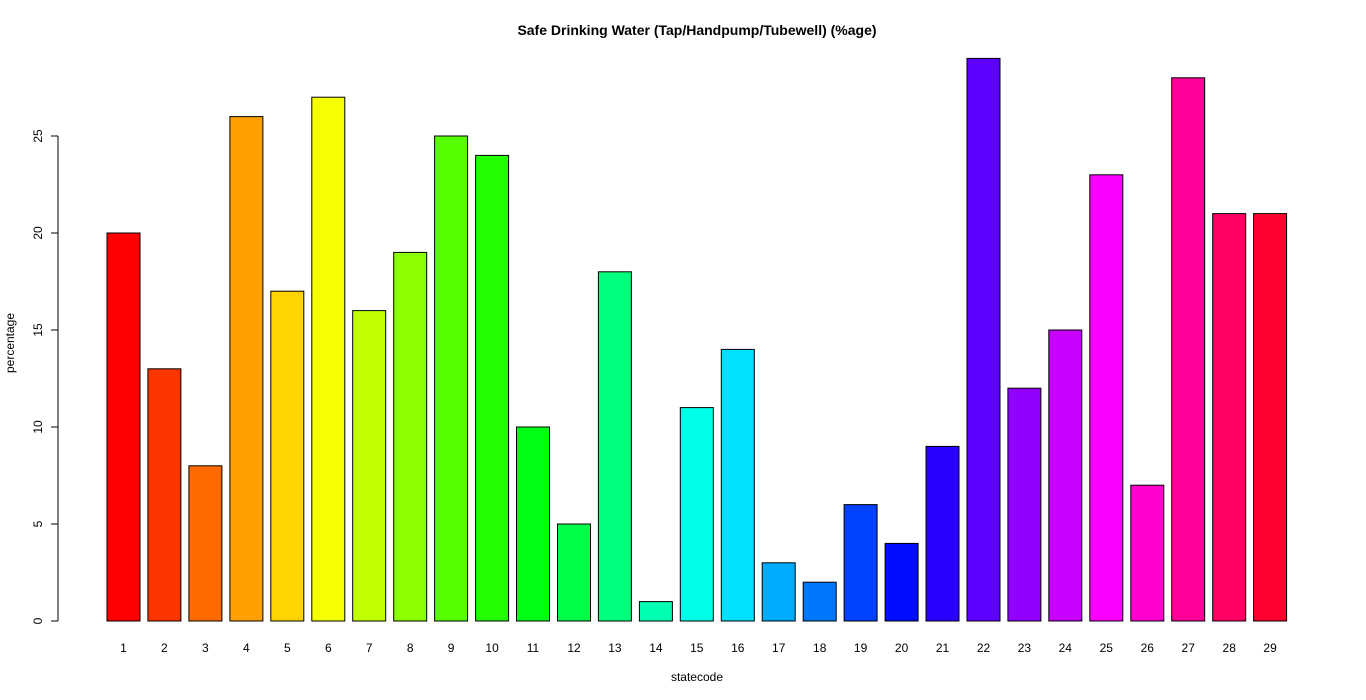 The image size is (1366, 700). Describe the element at coordinates (1025, 648) in the screenshot. I see `x-tick-label: 23` at that location.